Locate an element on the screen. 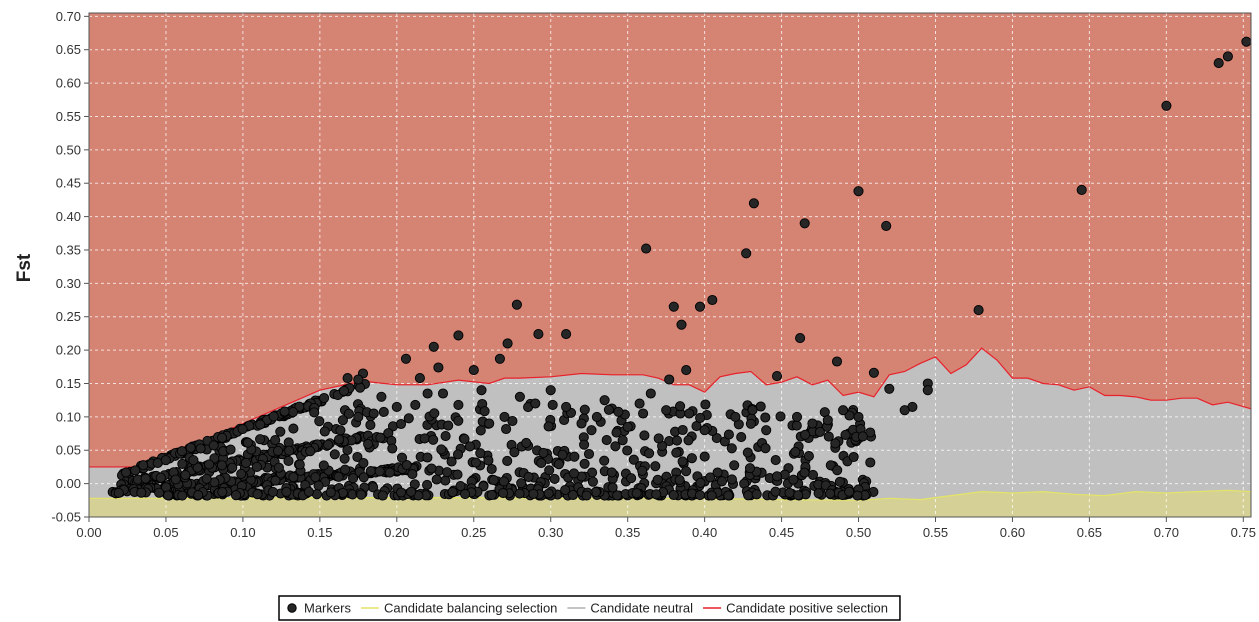 This screenshot has width=1259, height=622. y-tick-label: 0.45 is located at coordinates (68, 183).